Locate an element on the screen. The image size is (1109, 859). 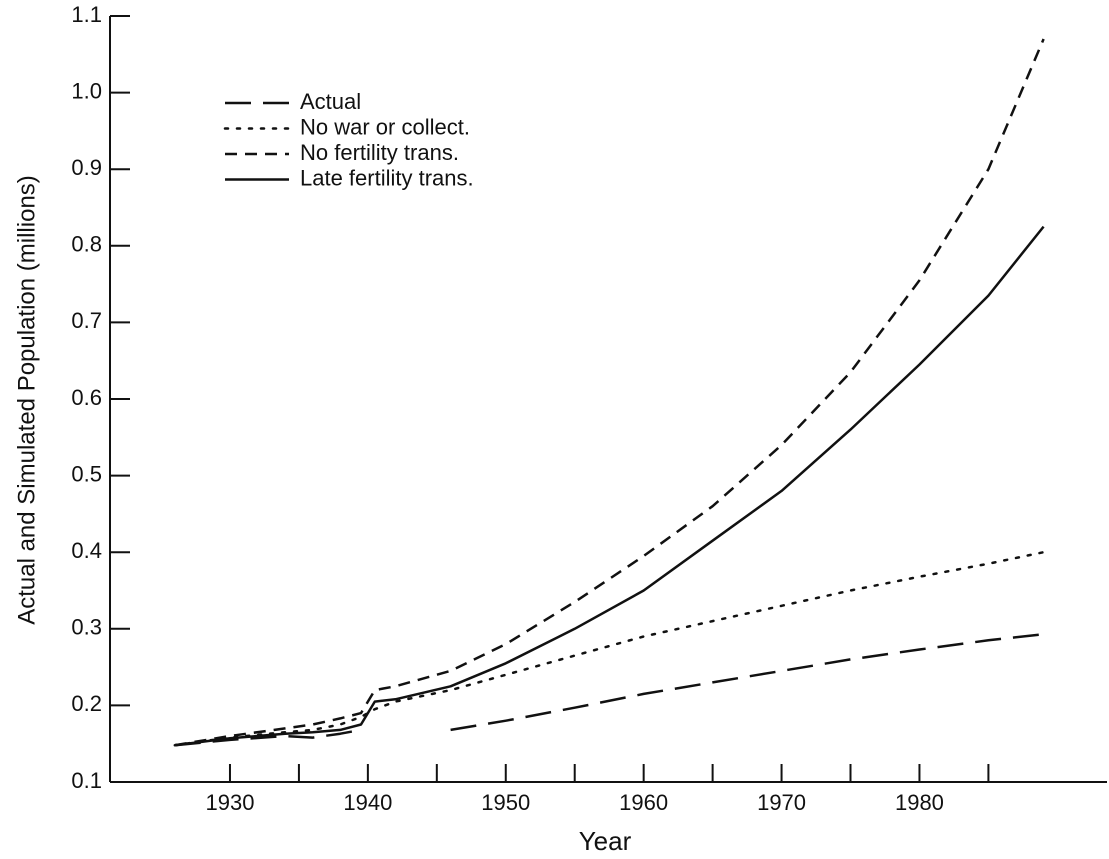
y-tick-label: 0.3 is located at coordinates (86, 627).